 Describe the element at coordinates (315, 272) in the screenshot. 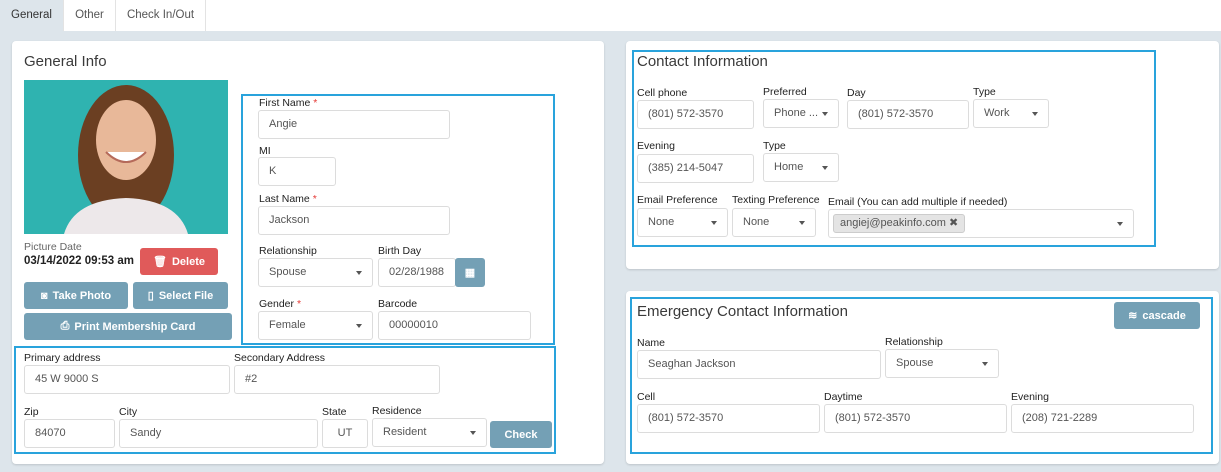

I see `relationship-select: Spouse` at that location.